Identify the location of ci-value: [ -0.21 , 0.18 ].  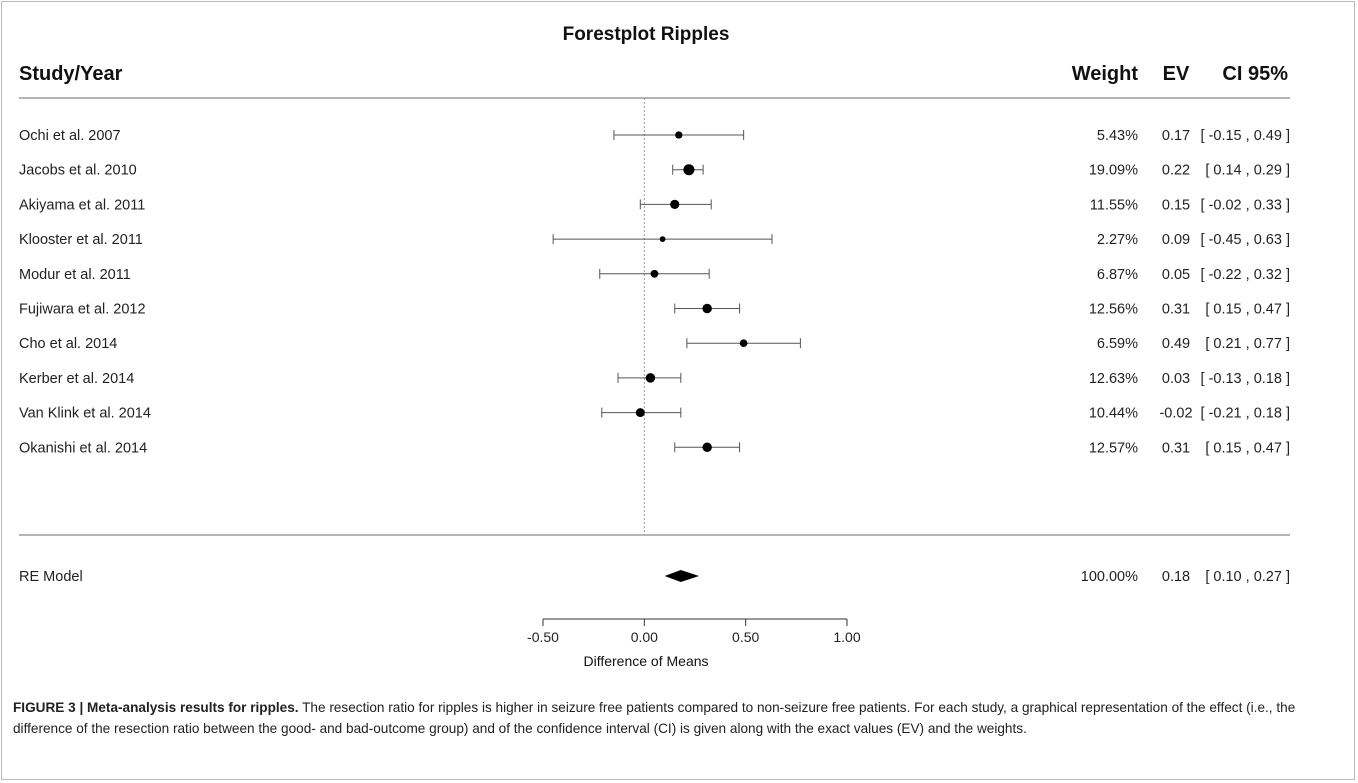
(1245, 414).